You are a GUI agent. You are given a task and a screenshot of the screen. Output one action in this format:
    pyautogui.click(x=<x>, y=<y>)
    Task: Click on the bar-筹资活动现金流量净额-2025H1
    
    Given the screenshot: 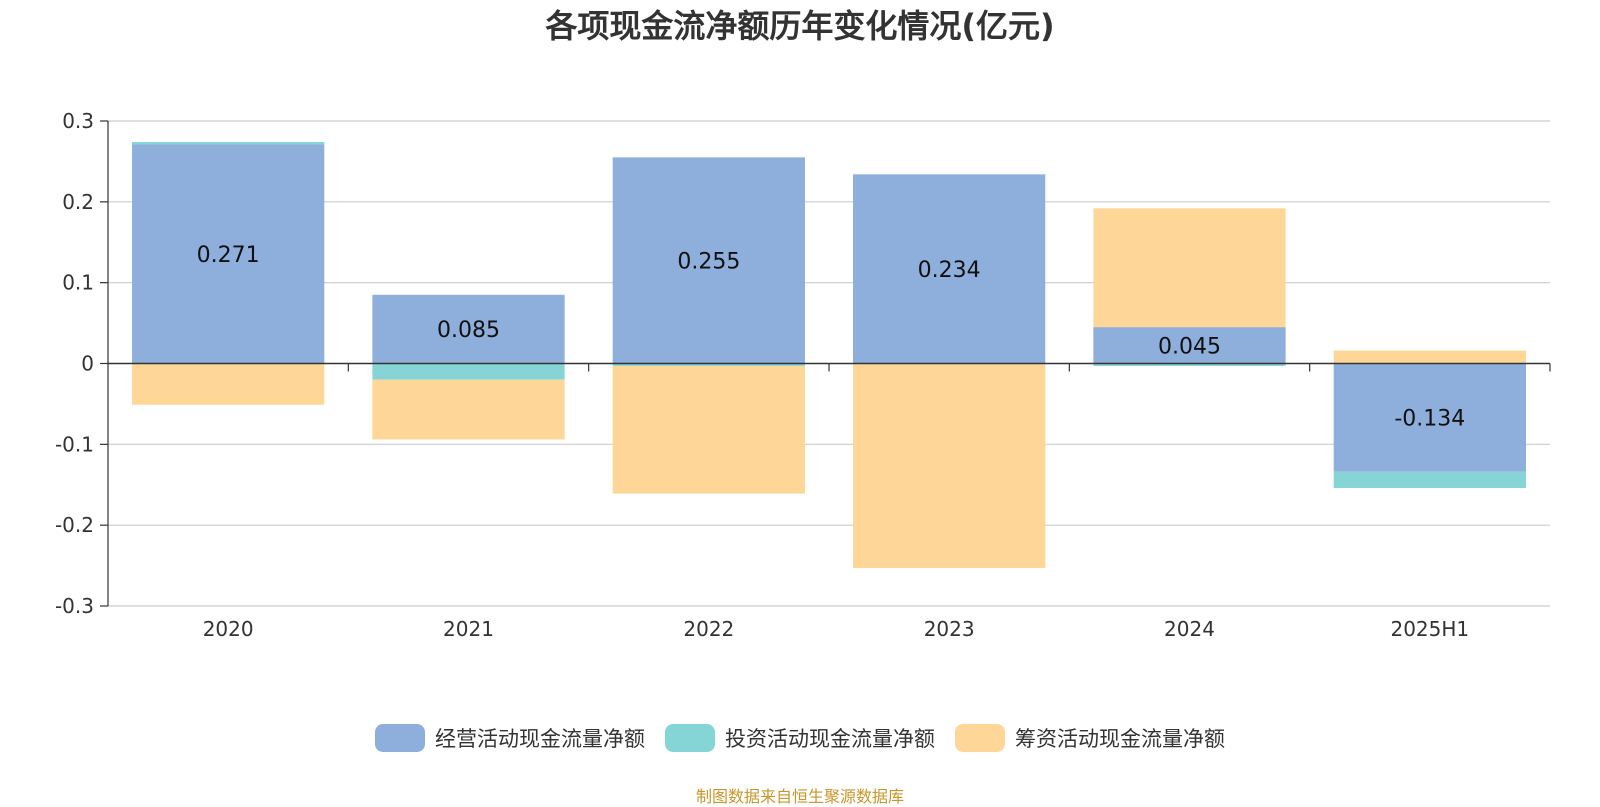 What is the action you would take?
    pyautogui.click(x=1429, y=357)
    